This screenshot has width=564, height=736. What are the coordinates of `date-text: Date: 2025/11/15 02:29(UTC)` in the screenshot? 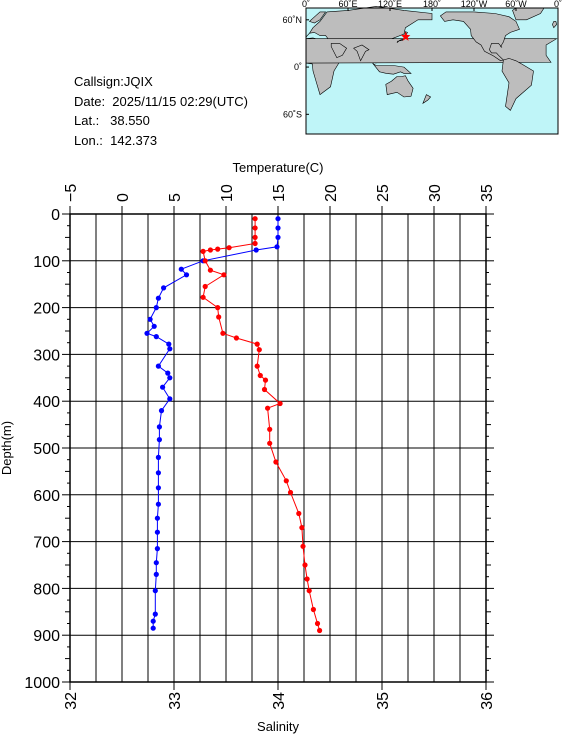 It's located at (161, 101).